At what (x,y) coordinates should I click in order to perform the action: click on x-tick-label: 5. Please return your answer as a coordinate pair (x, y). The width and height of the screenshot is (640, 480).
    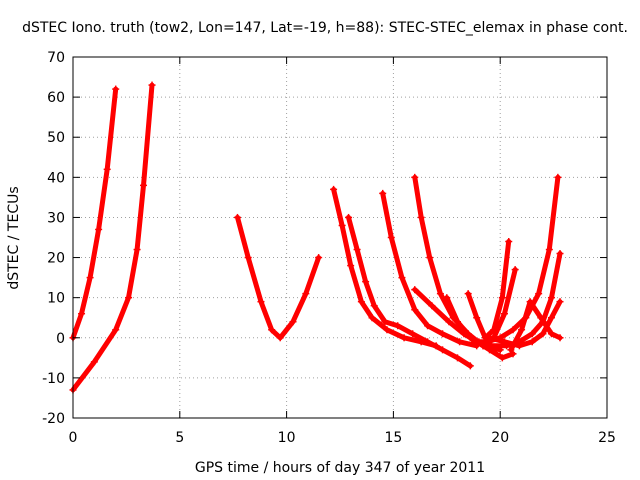
    Looking at the image, I should click on (179, 438).